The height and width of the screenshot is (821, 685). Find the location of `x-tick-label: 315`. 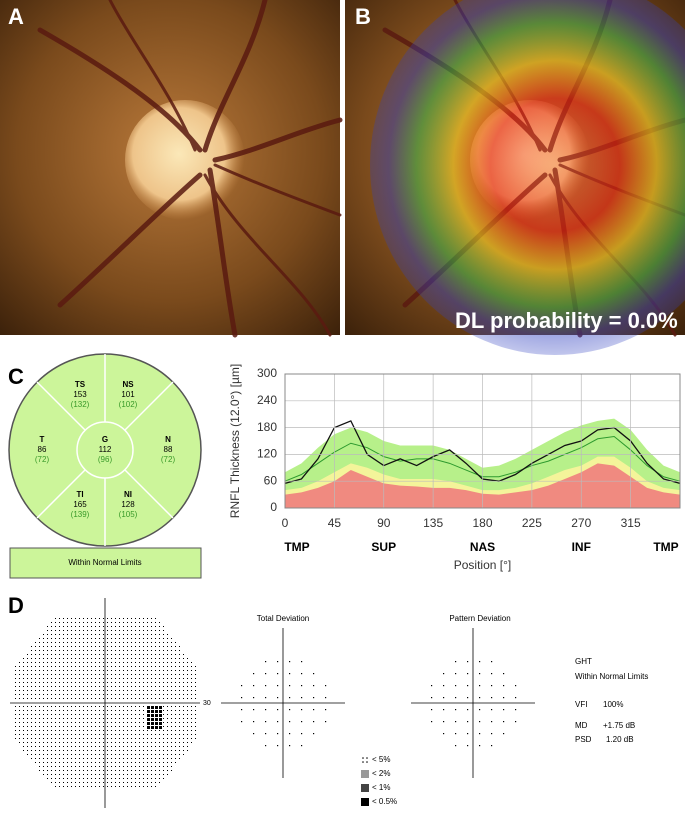

x-tick-label: 315 is located at coordinates (631, 523).